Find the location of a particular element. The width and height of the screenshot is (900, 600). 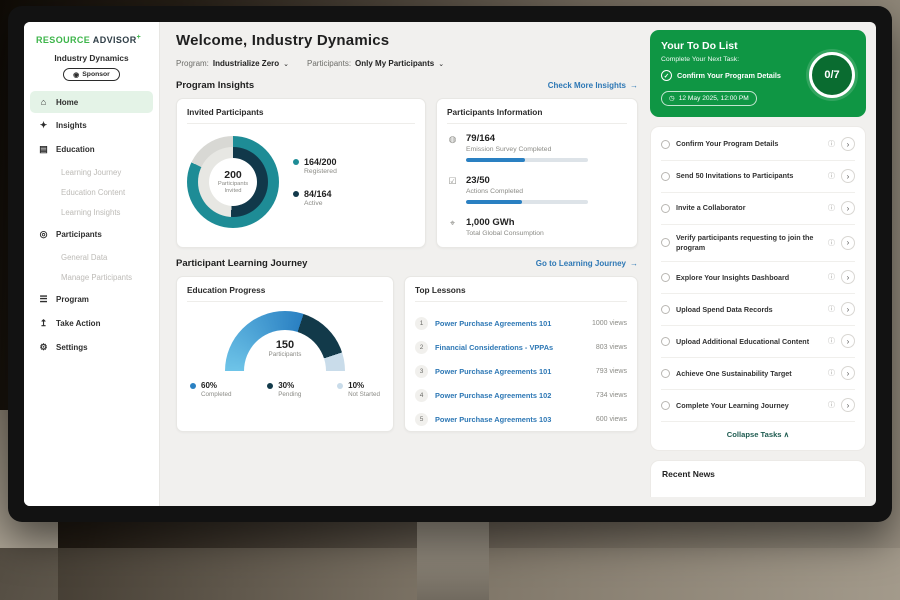

todo-task-row: Achieve One Sustainability Target ⓘ › is located at coordinates (758, 374).